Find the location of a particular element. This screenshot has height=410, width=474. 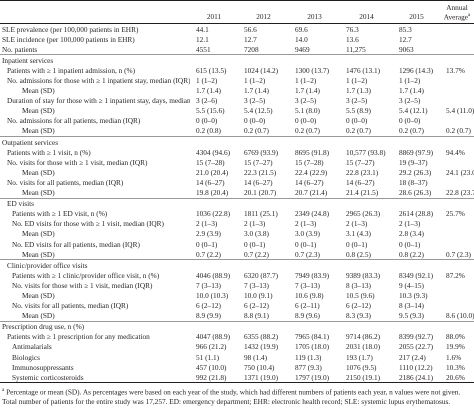

cell: 193 (1.7) is located at coordinates (359, 357).